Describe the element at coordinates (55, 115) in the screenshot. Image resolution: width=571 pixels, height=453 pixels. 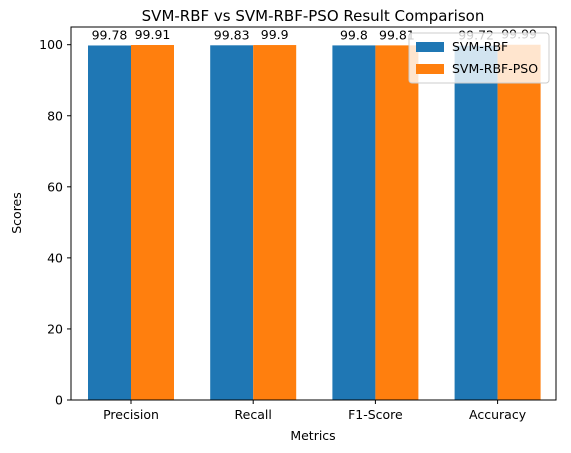
I see `y-tick-label-80: 80` at that location.